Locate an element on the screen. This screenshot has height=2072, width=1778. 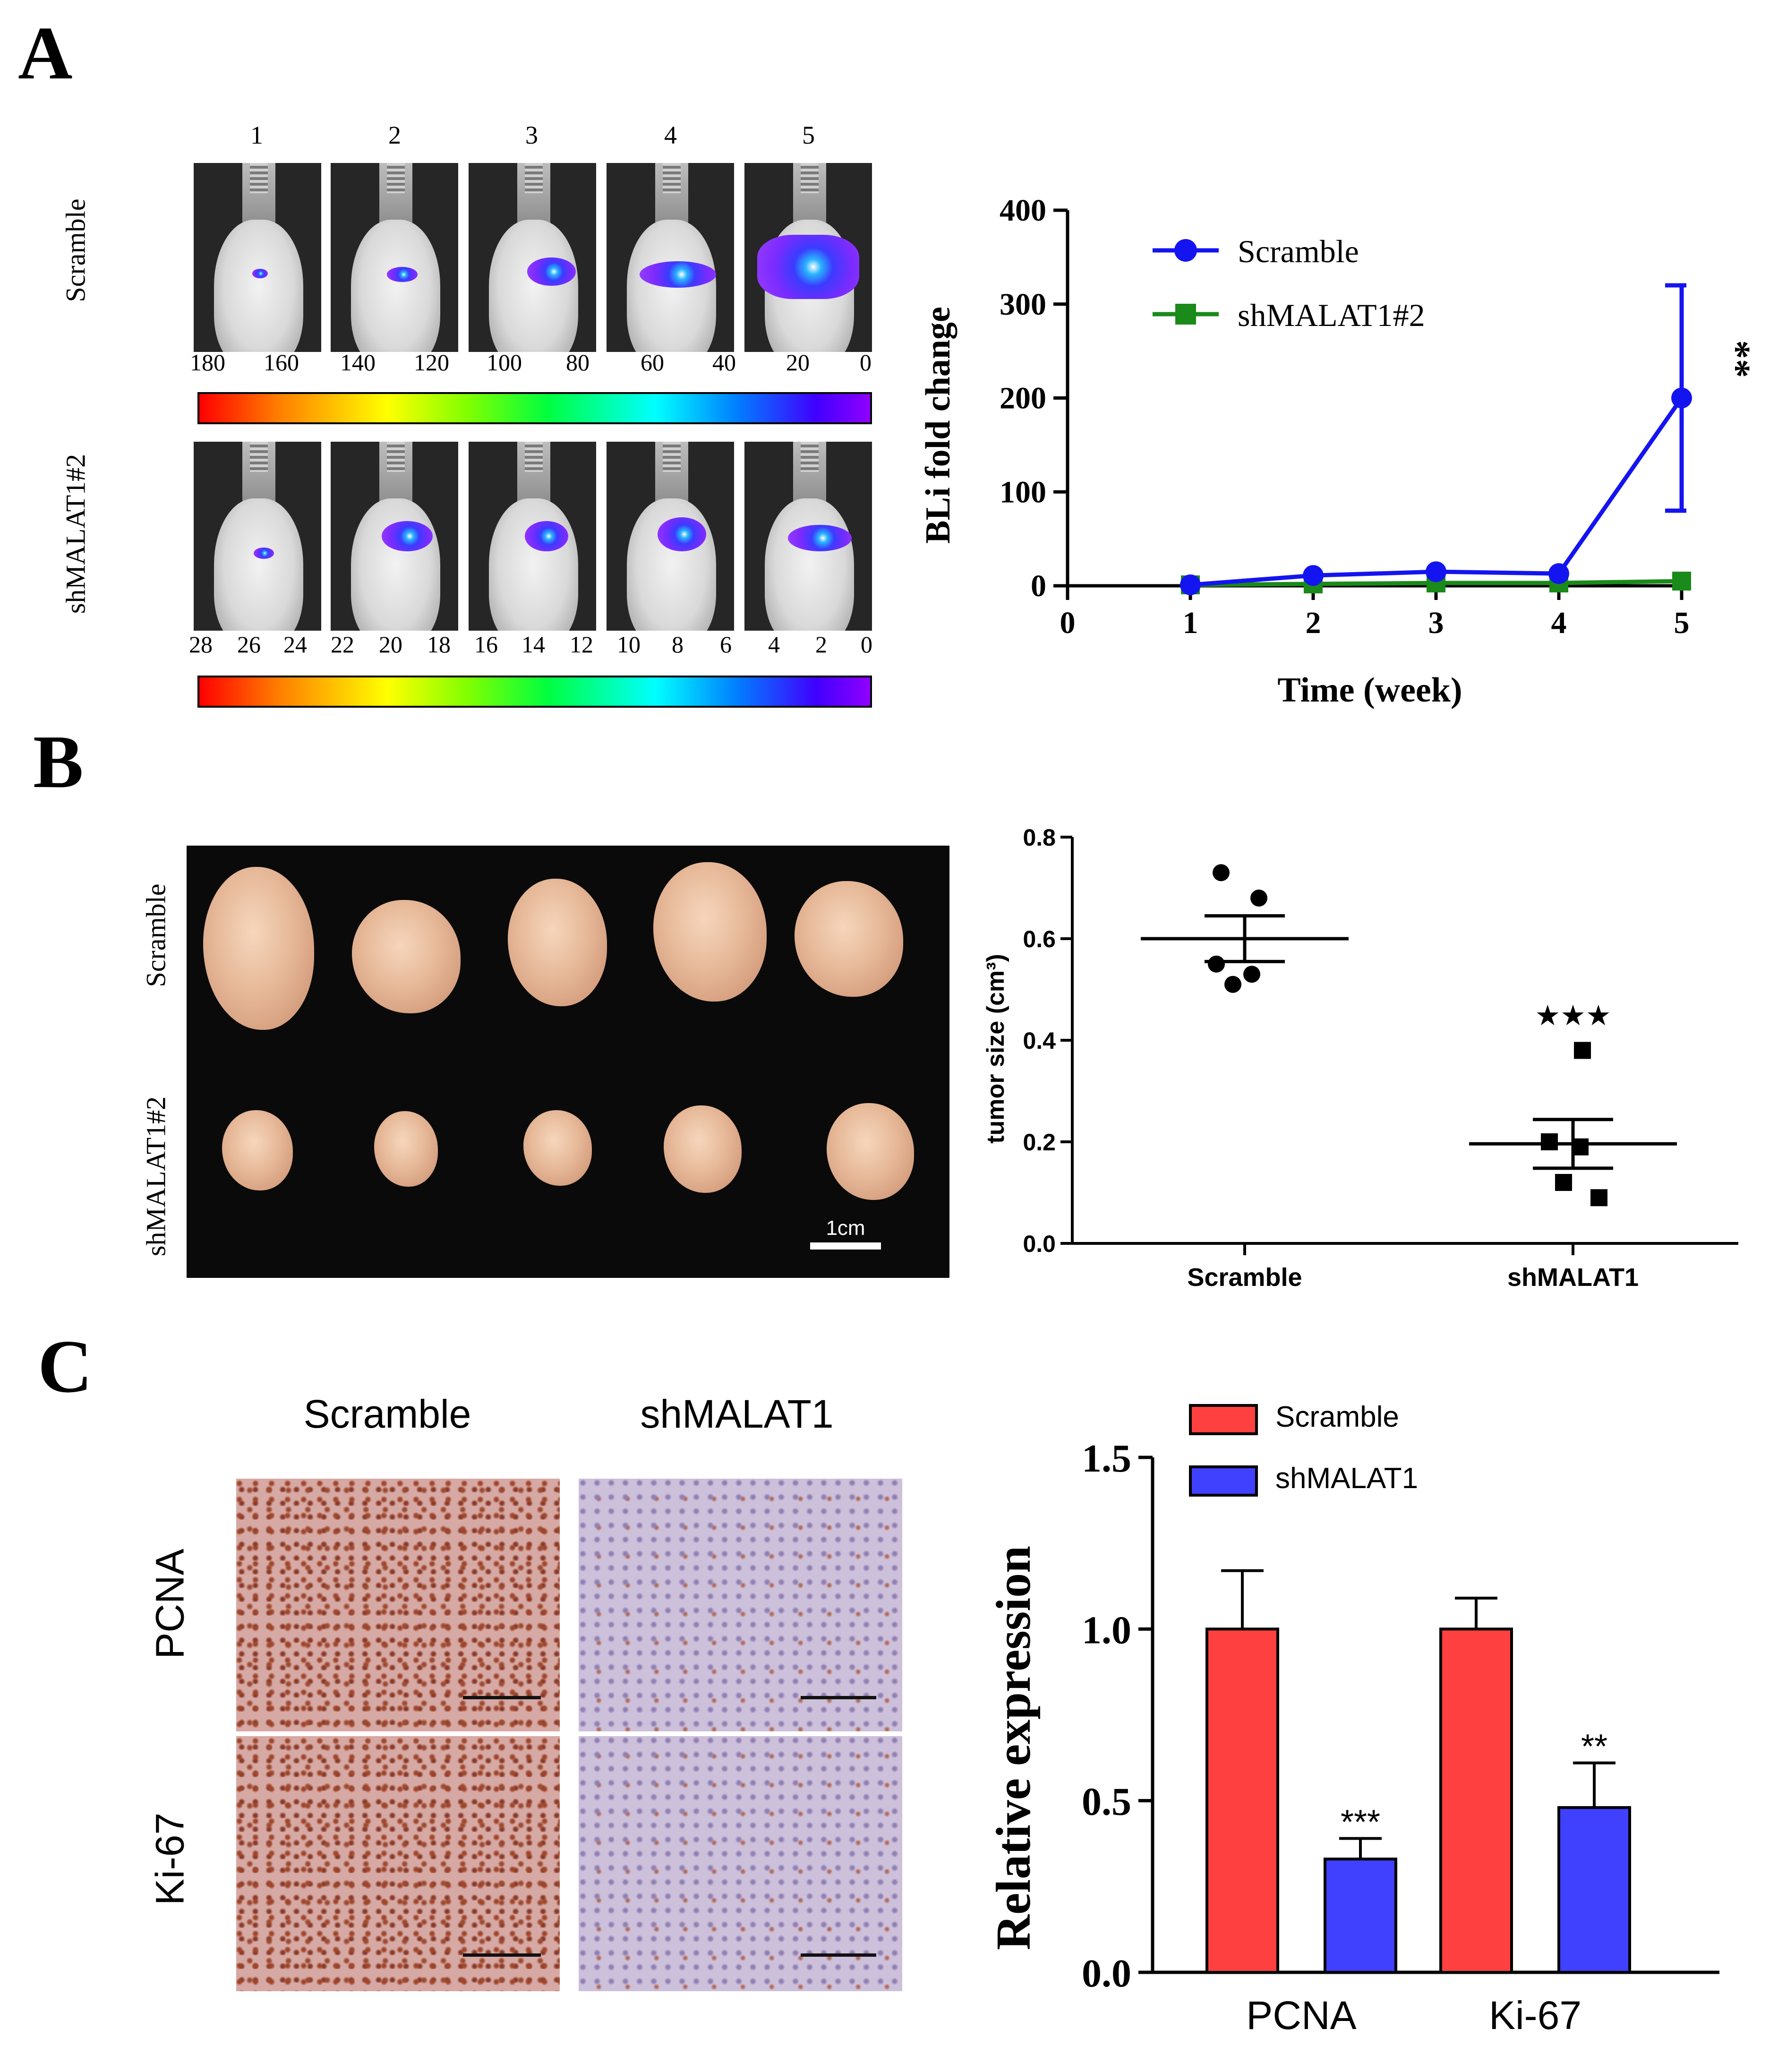
bli-legend-marker-sh is located at coordinates (1185, 314).